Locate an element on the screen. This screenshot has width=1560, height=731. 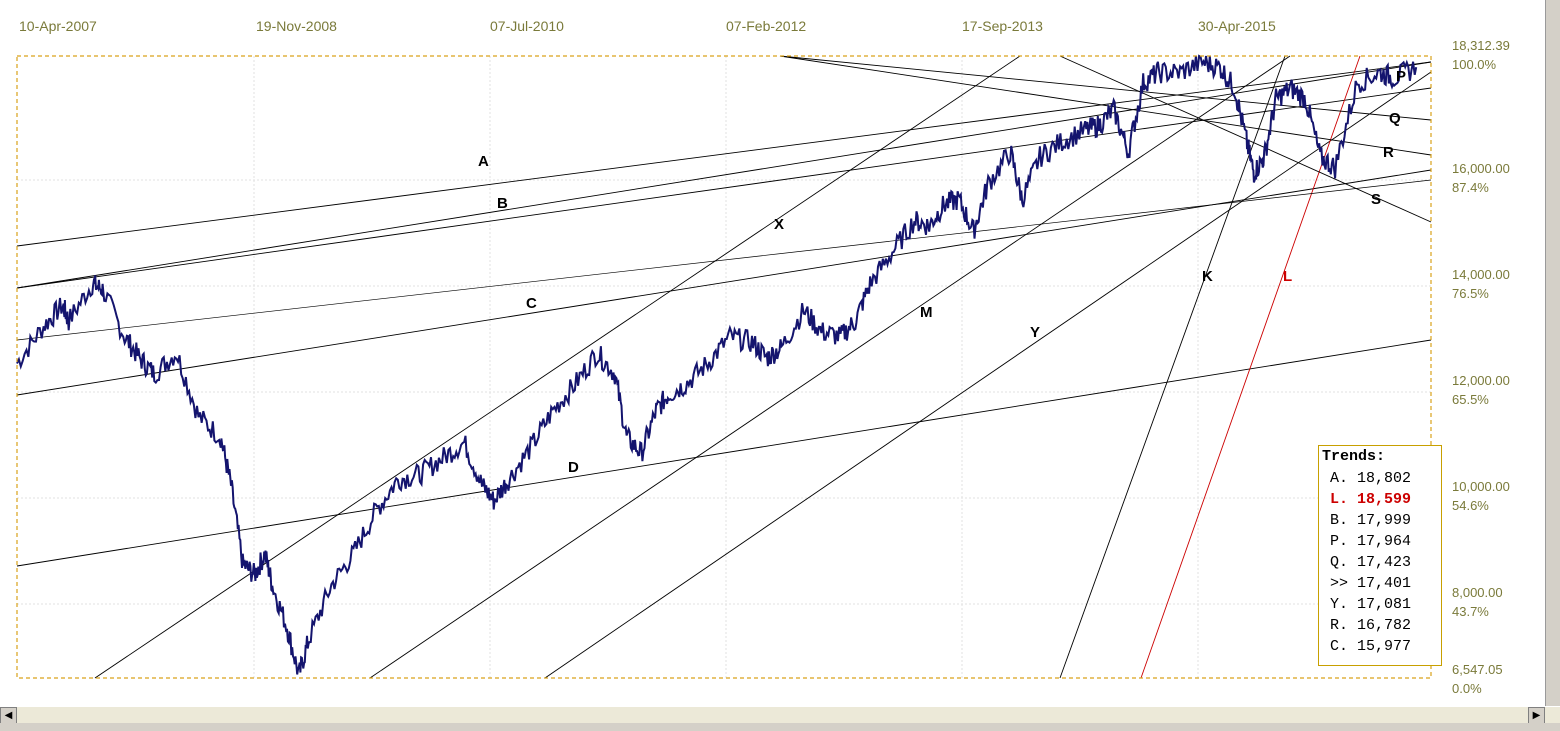
trend-item: A. 18,802 is located at coordinates (1371, 478).